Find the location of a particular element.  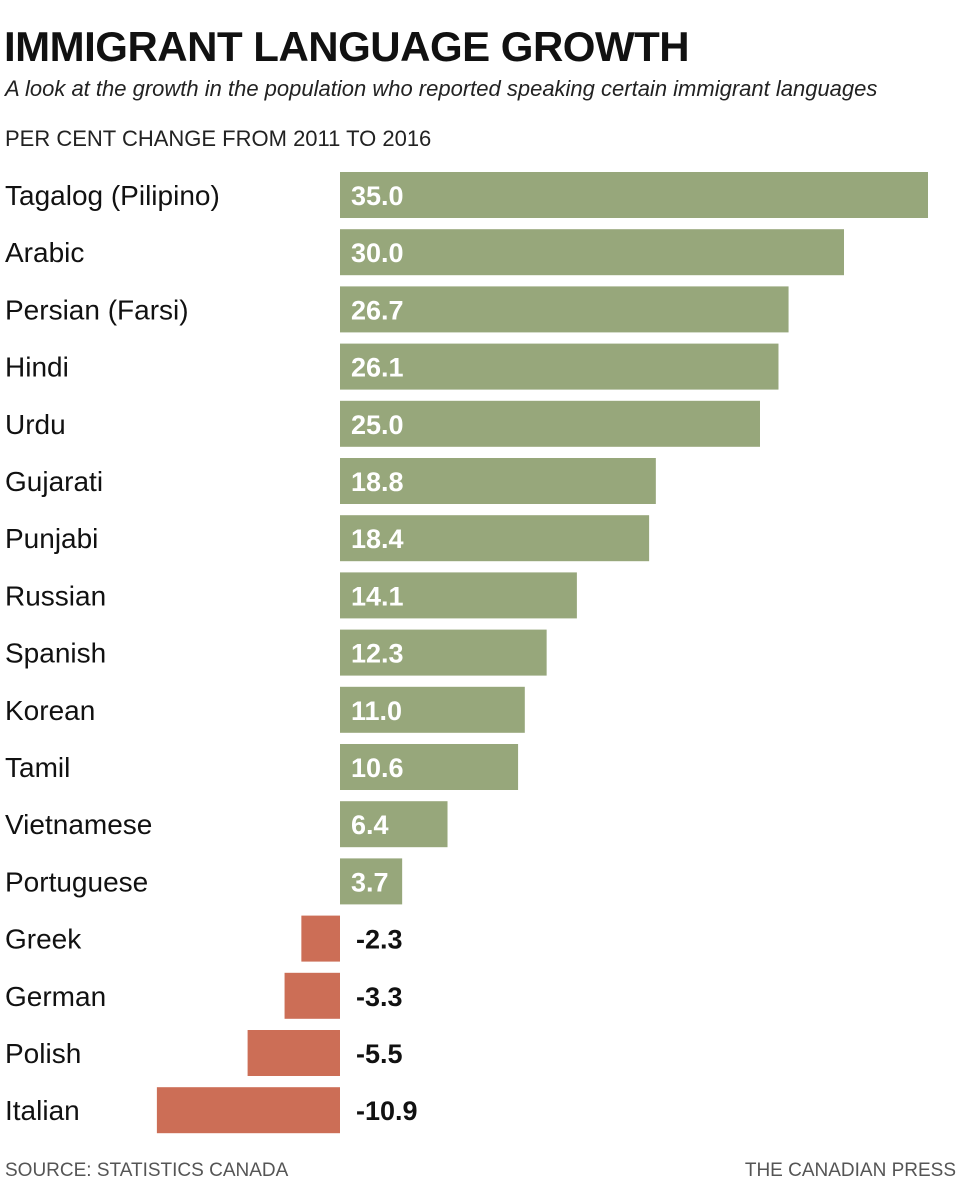

value-label: 11.0 is located at coordinates (376, 711).